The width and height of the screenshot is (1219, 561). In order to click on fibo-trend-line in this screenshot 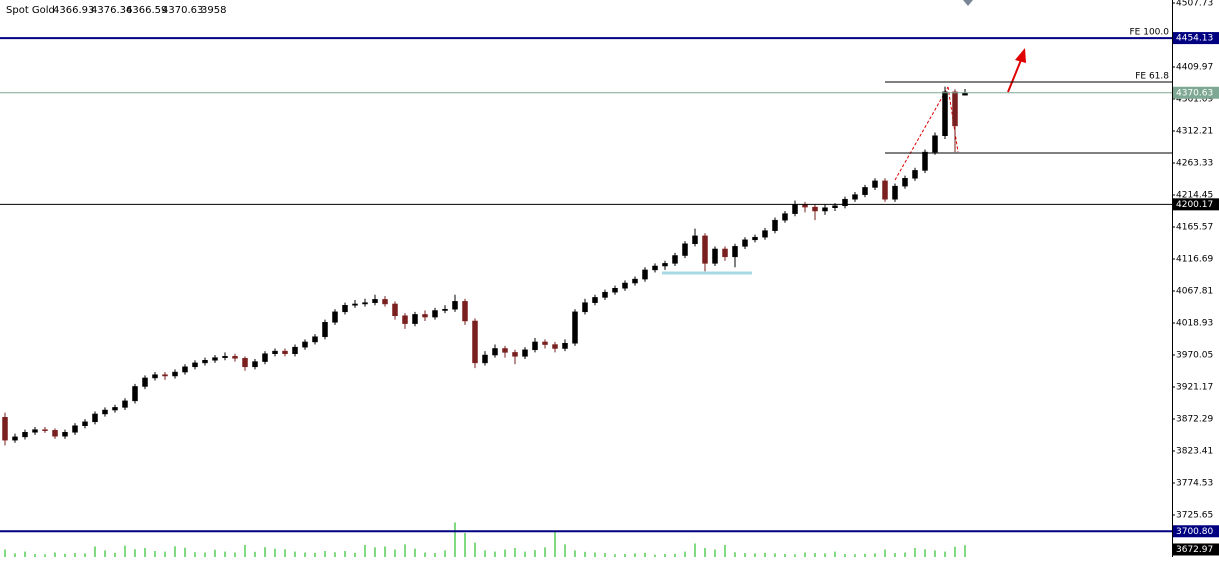, I will do `click(921, 133)`.